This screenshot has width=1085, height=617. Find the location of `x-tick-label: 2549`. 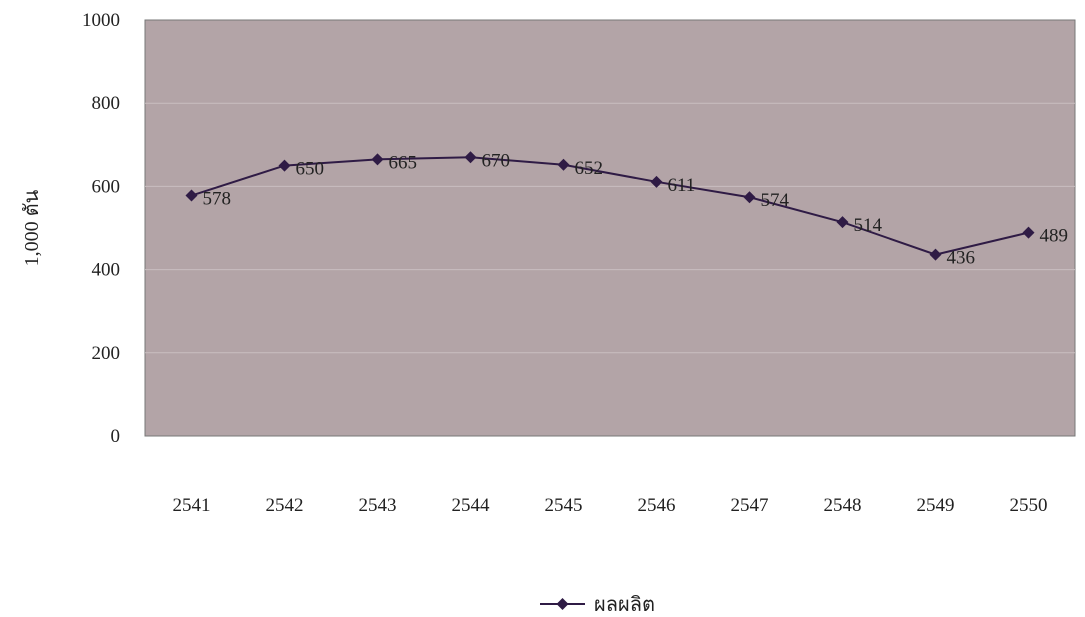

x-tick-label: 2549 is located at coordinates (936, 505).